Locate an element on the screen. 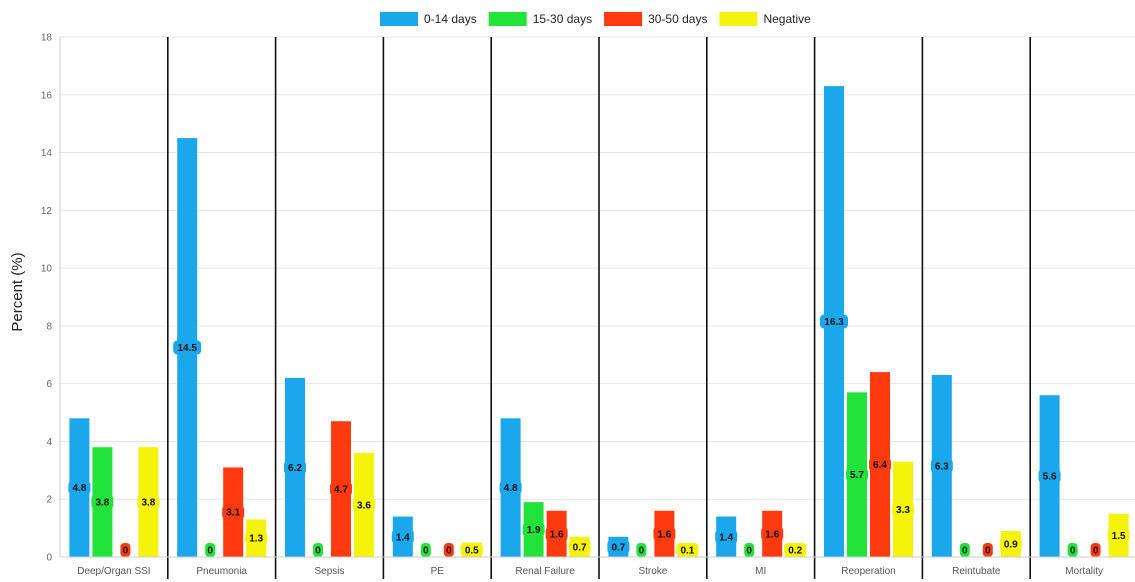 This screenshot has width=1135, height=582. y-tick-label: 6 is located at coordinates (49, 384).